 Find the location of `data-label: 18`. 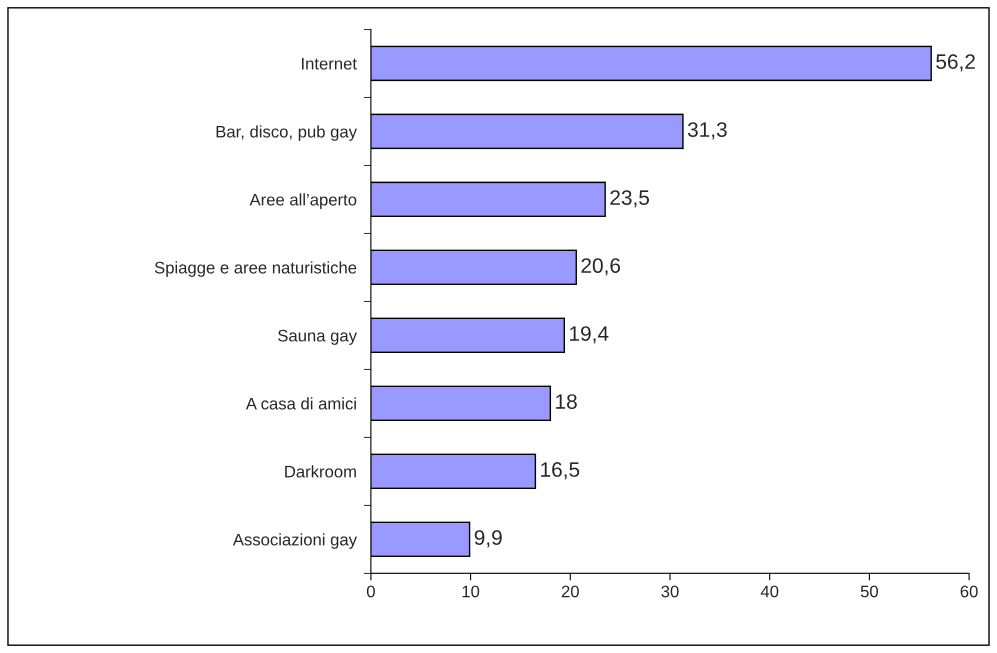

data-label: 18 is located at coordinates (566, 401).